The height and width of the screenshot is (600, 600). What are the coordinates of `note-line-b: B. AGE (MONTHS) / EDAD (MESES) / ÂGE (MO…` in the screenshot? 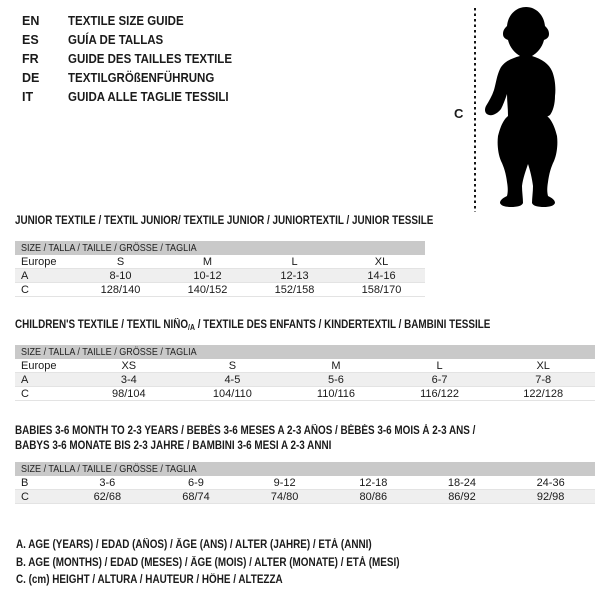 It's located at (239, 564).